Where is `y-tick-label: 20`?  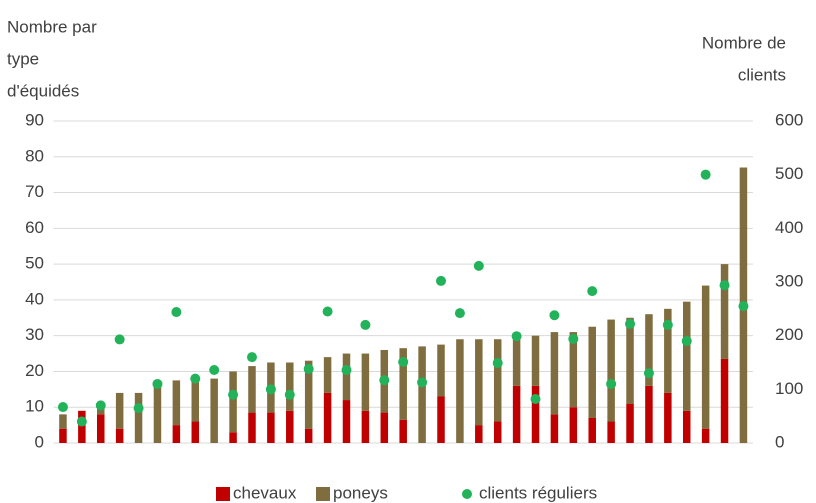 y-tick-label: 20 is located at coordinates (34, 370).